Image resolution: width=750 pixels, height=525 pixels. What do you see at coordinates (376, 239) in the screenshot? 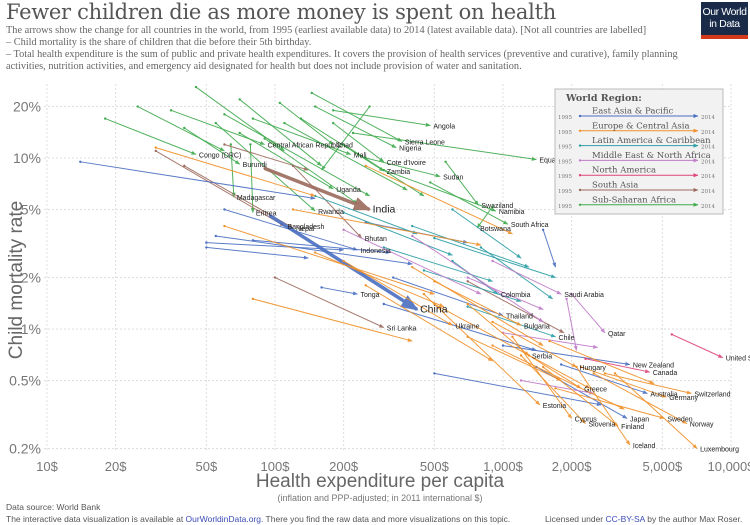
I see `country-label: Bhutan` at bounding box center [376, 239].